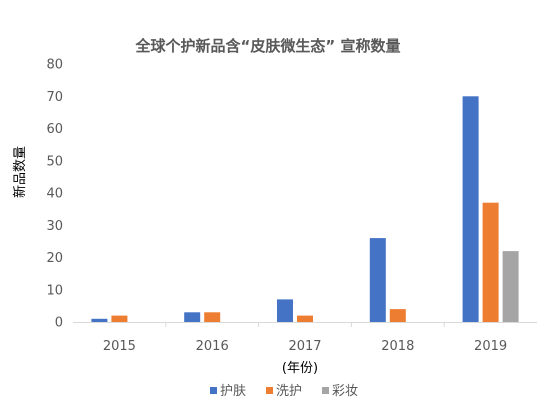 The image size is (556, 414). I want to click on legend-label: 彩妆, so click(345, 391).